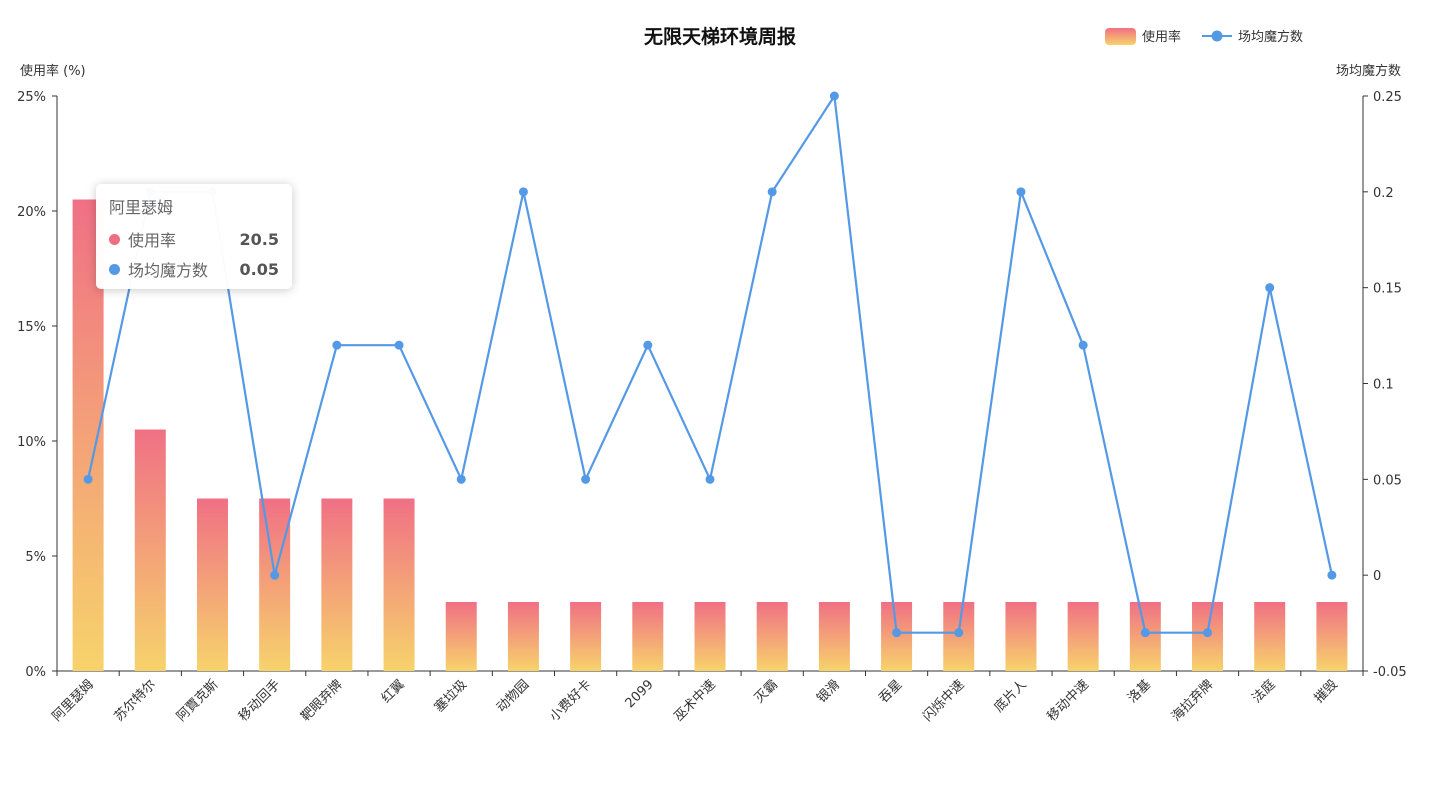 The height and width of the screenshot is (787, 1430). Describe the element at coordinates (1387, 289) in the screenshot. I see `right-tick-label: 0.15` at that location.